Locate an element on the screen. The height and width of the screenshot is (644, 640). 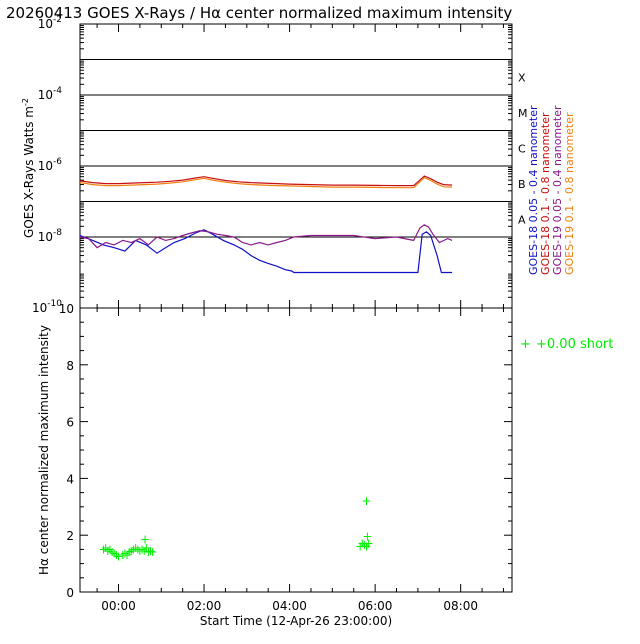
flare-class-label: C is located at coordinates (522, 148).